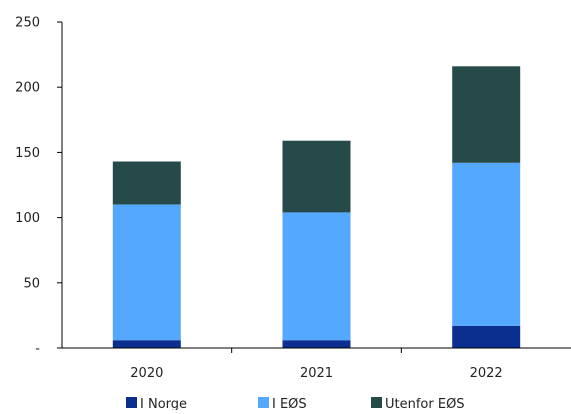 This screenshot has width=571, height=414. I want to click on legend-label-0: I Norge, so click(163, 403).